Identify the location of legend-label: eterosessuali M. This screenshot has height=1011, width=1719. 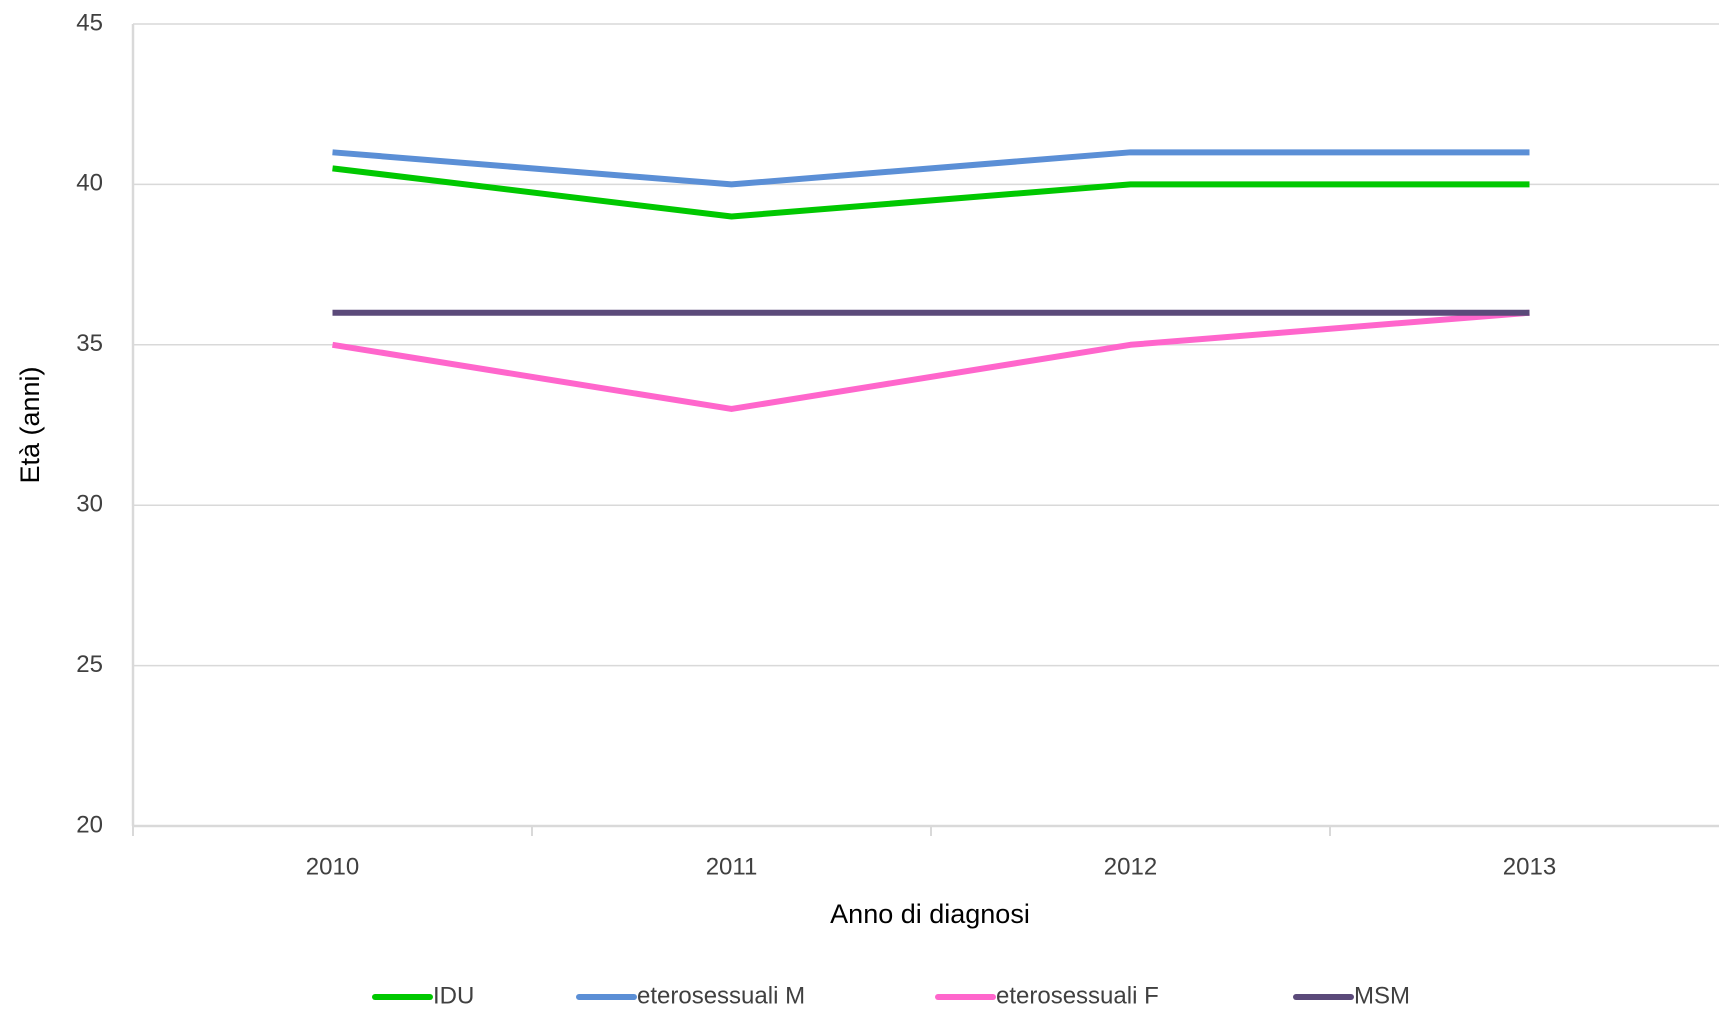
(721, 995).